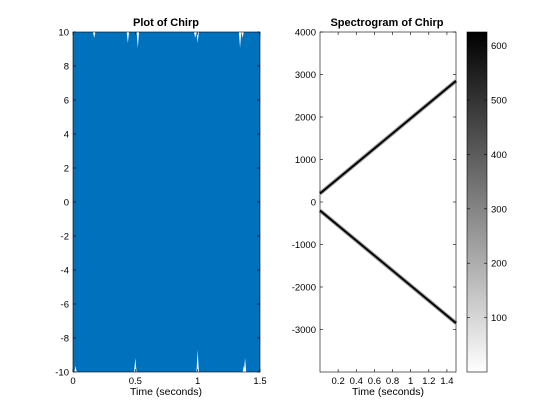 The width and height of the screenshot is (560, 420). I want to click on y-tick-label: -2000, so click(304, 288).